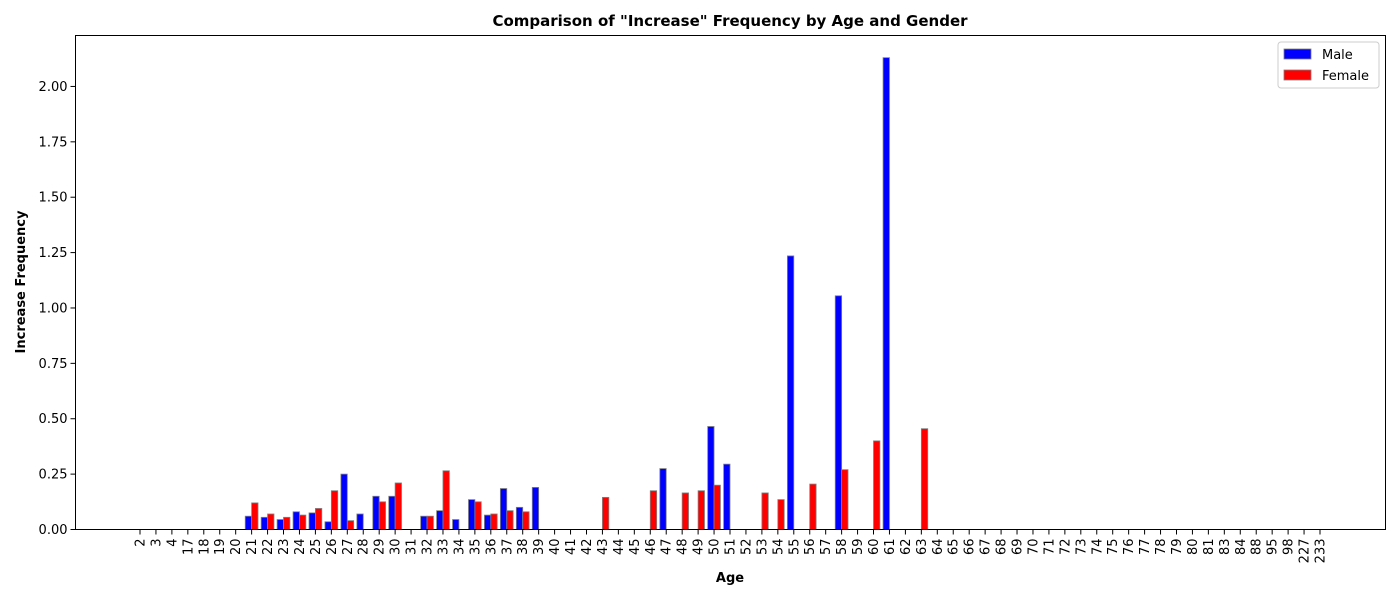 This screenshot has width=1400, height=600. I want to click on x-tick-label: 71, so click(1049, 547).